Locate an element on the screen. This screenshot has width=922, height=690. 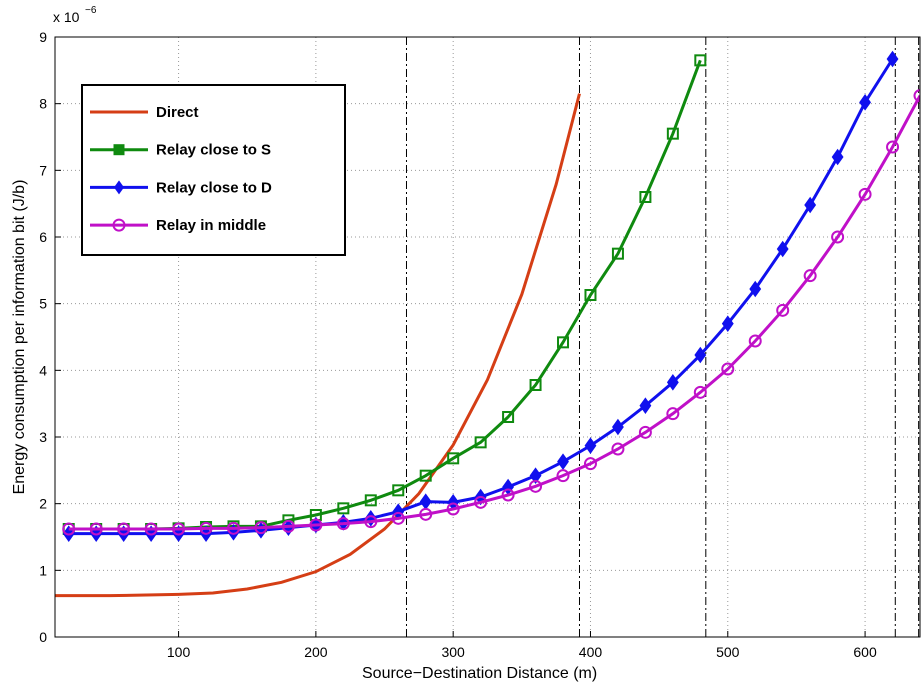
y-tick-label: 9 is located at coordinates (43, 37).